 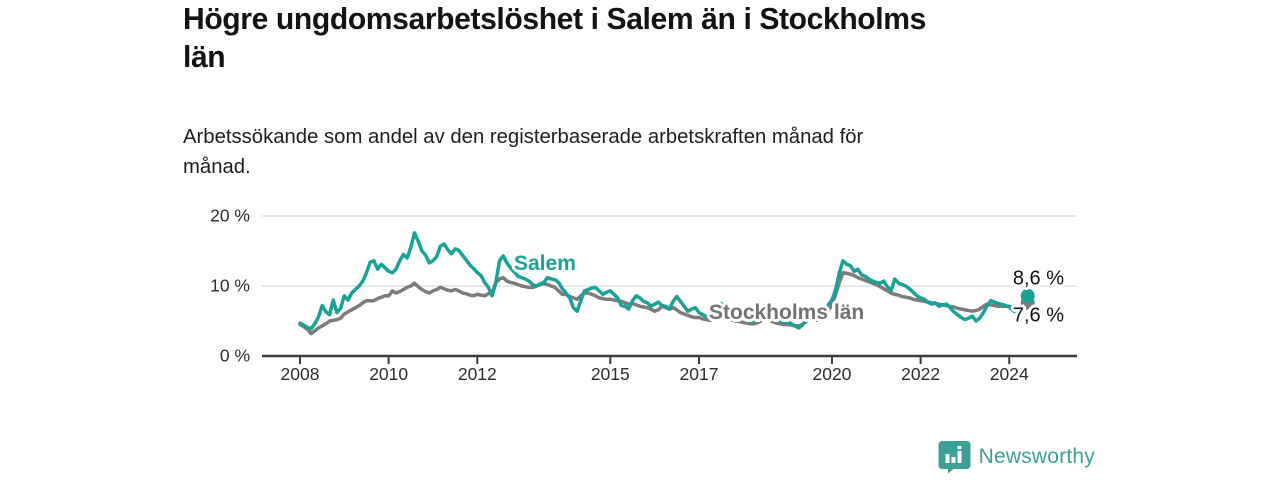 I want to click on y-tick-label: 10 %, so click(x=230, y=285).